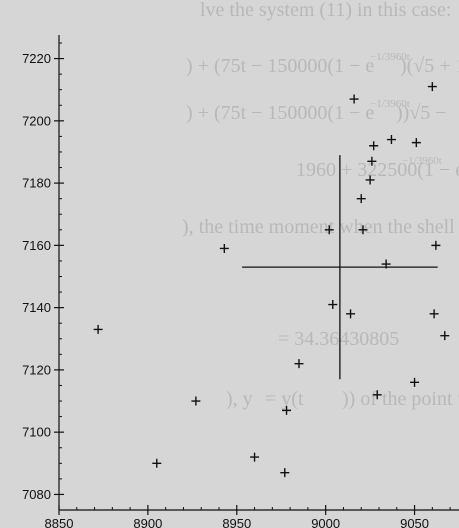 This screenshot has height=528, width=459. What do you see at coordinates (422, 161) in the screenshot?
I see `bg-superscript-3: −1/3960t` at bounding box center [422, 161].